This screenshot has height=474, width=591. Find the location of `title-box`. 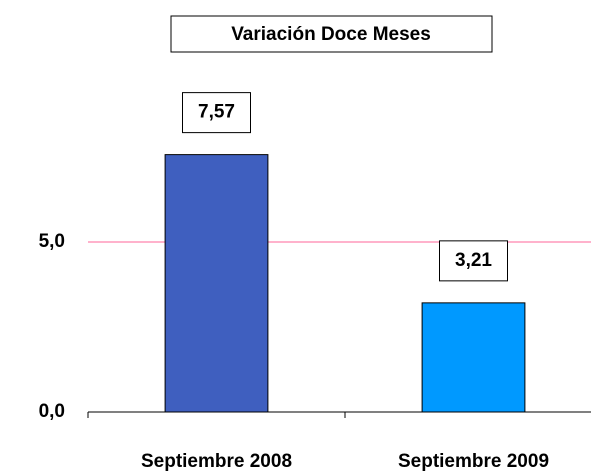

title-box is located at coordinates (331, 34).